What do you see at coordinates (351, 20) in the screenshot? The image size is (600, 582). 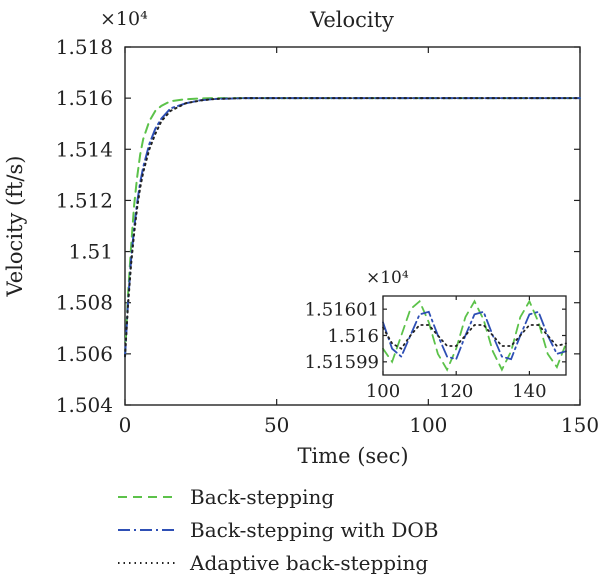 I see `chart-title: Velocity` at bounding box center [351, 20].